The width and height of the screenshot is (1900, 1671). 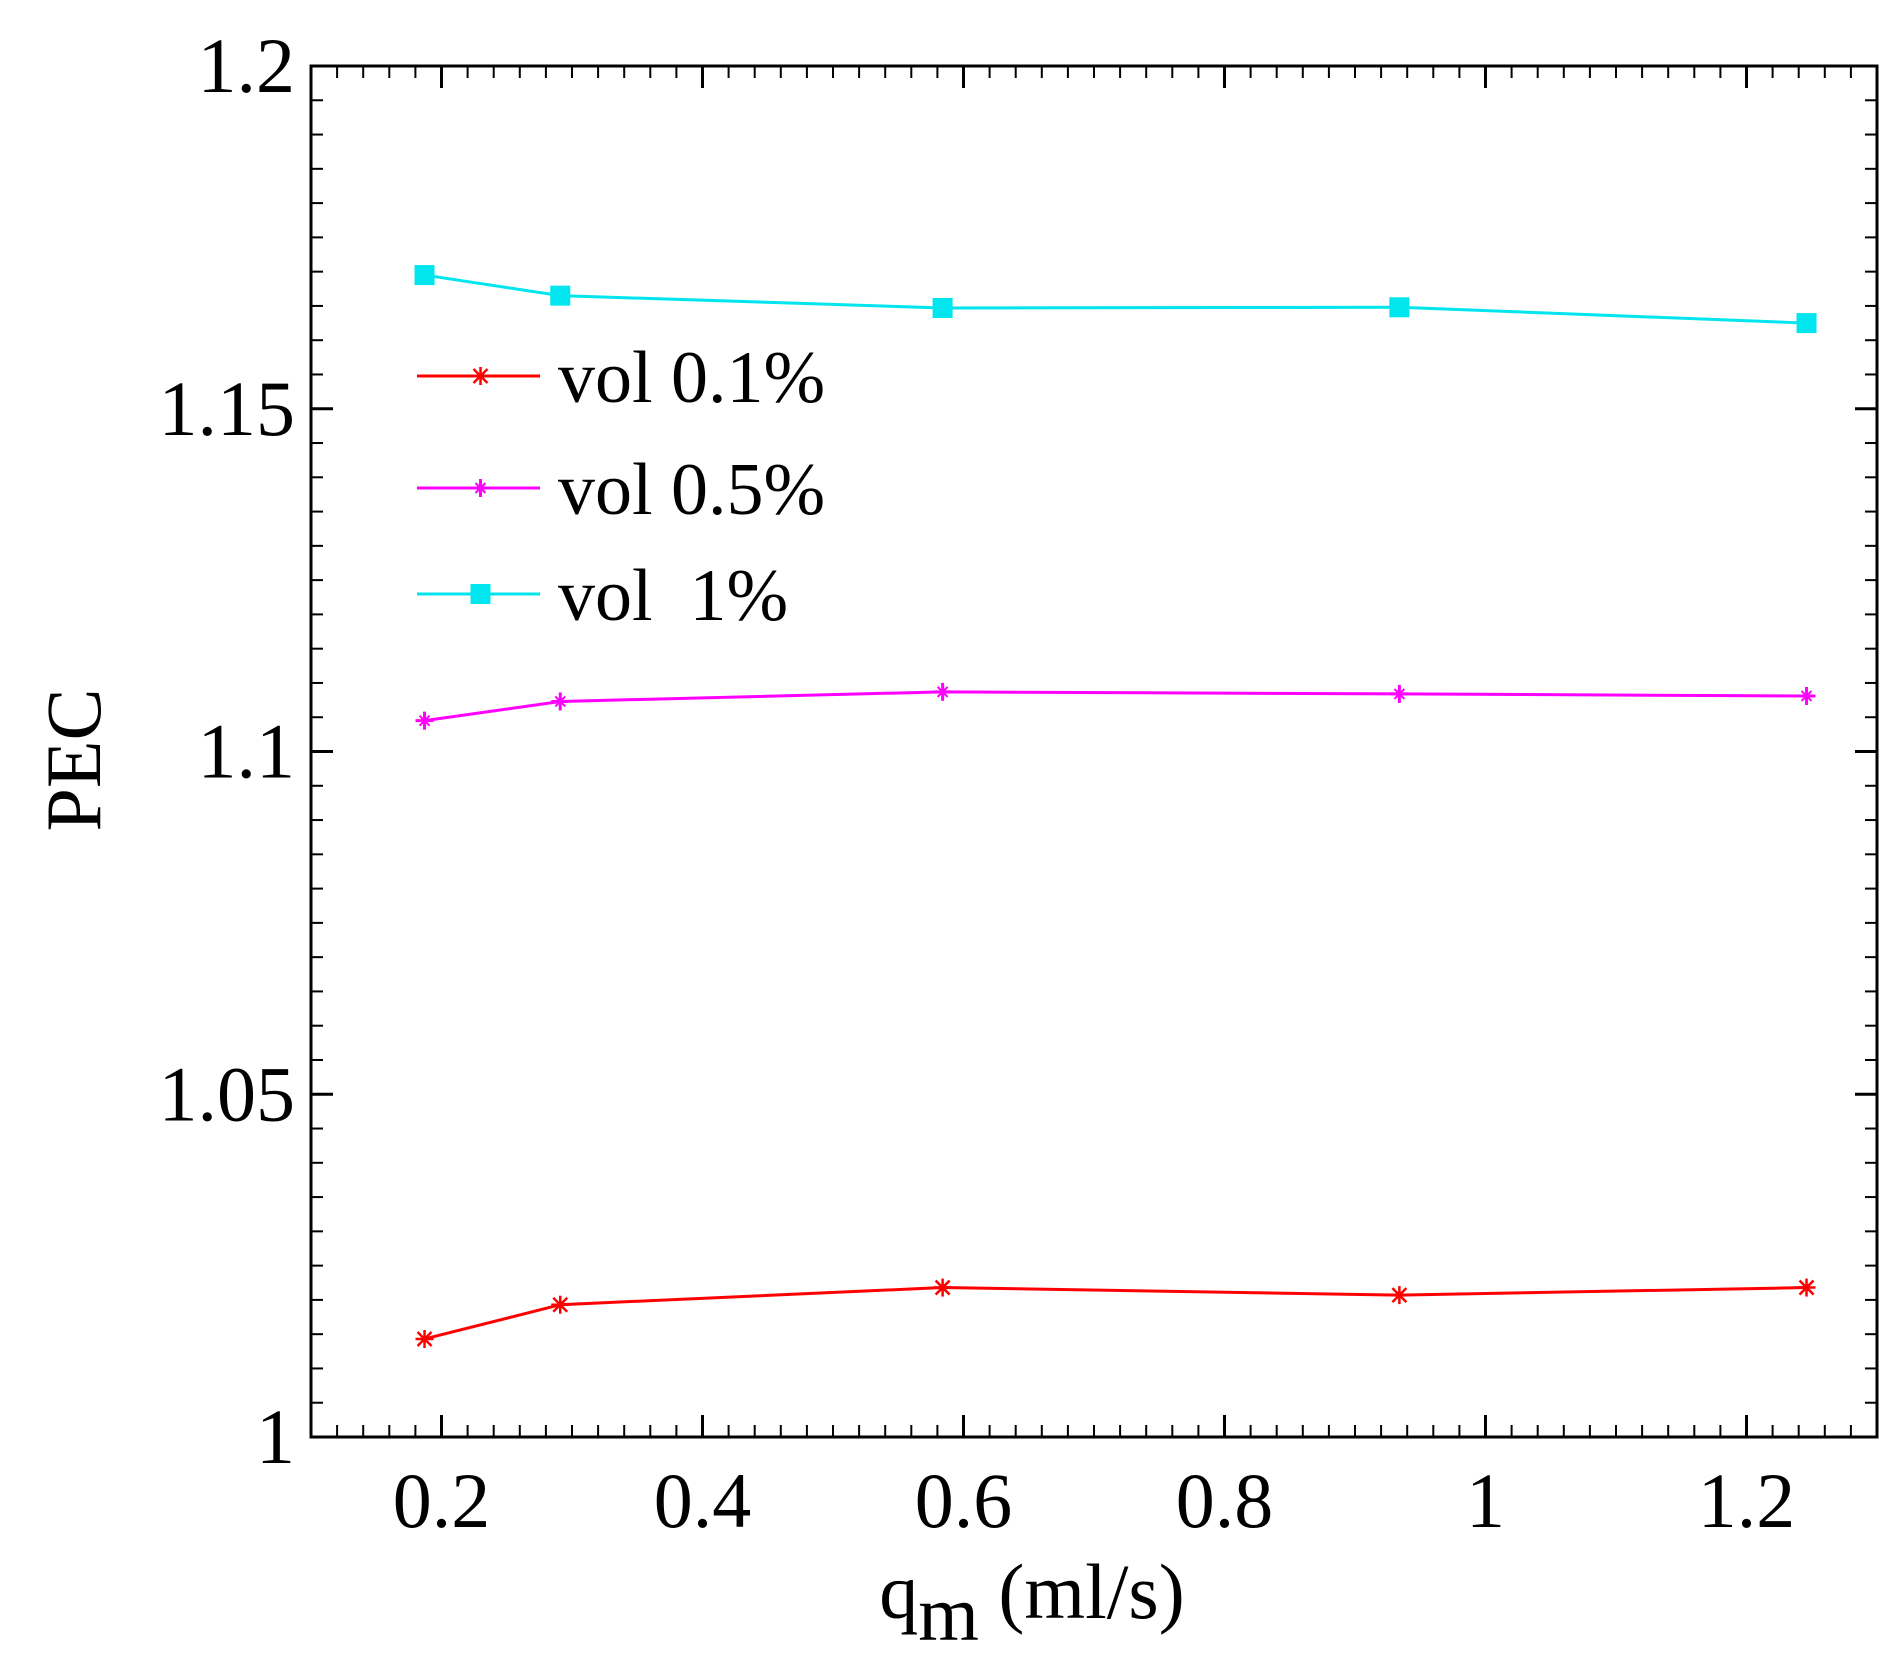 I want to click on legend: vol 0.1% vol 0.5% vol 1%, so click(x=621, y=487).